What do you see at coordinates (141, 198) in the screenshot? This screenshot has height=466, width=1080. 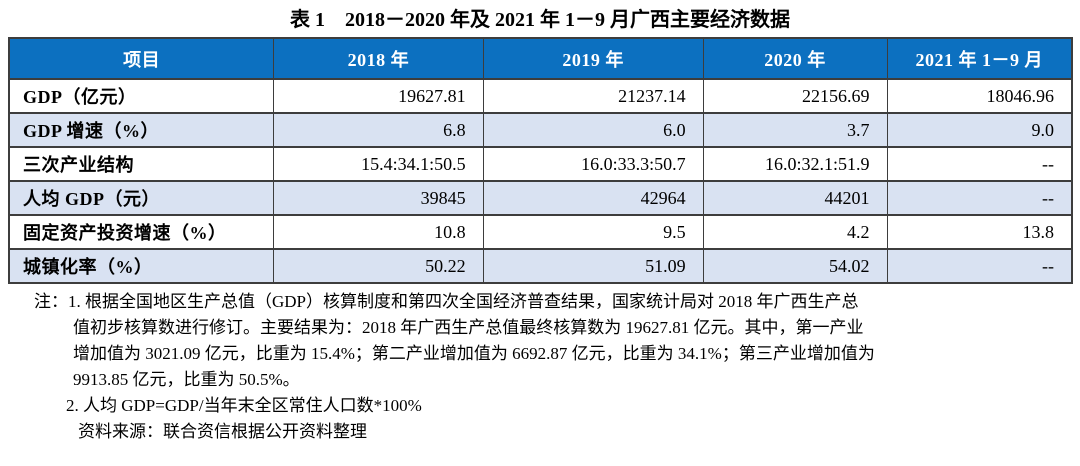 I see `row-label: 人均 GDP（元）` at bounding box center [141, 198].